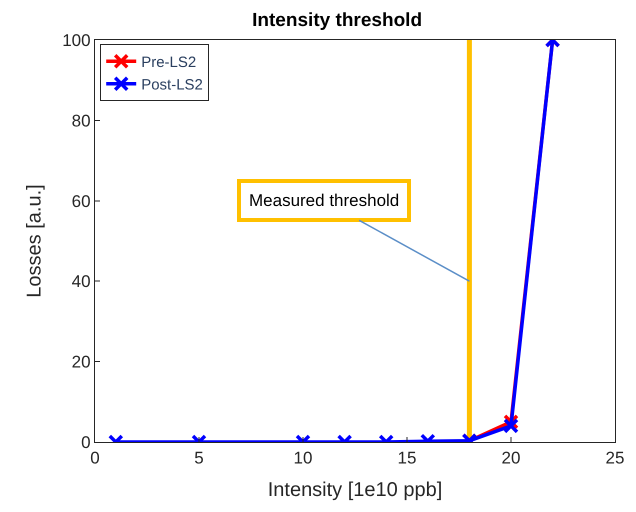 The width and height of the screenshot is (636, 512). What do you see at coordinates (86, 442) in the screenshot?
I see `y-tick-label: 0` at bounding box center [86, 442].